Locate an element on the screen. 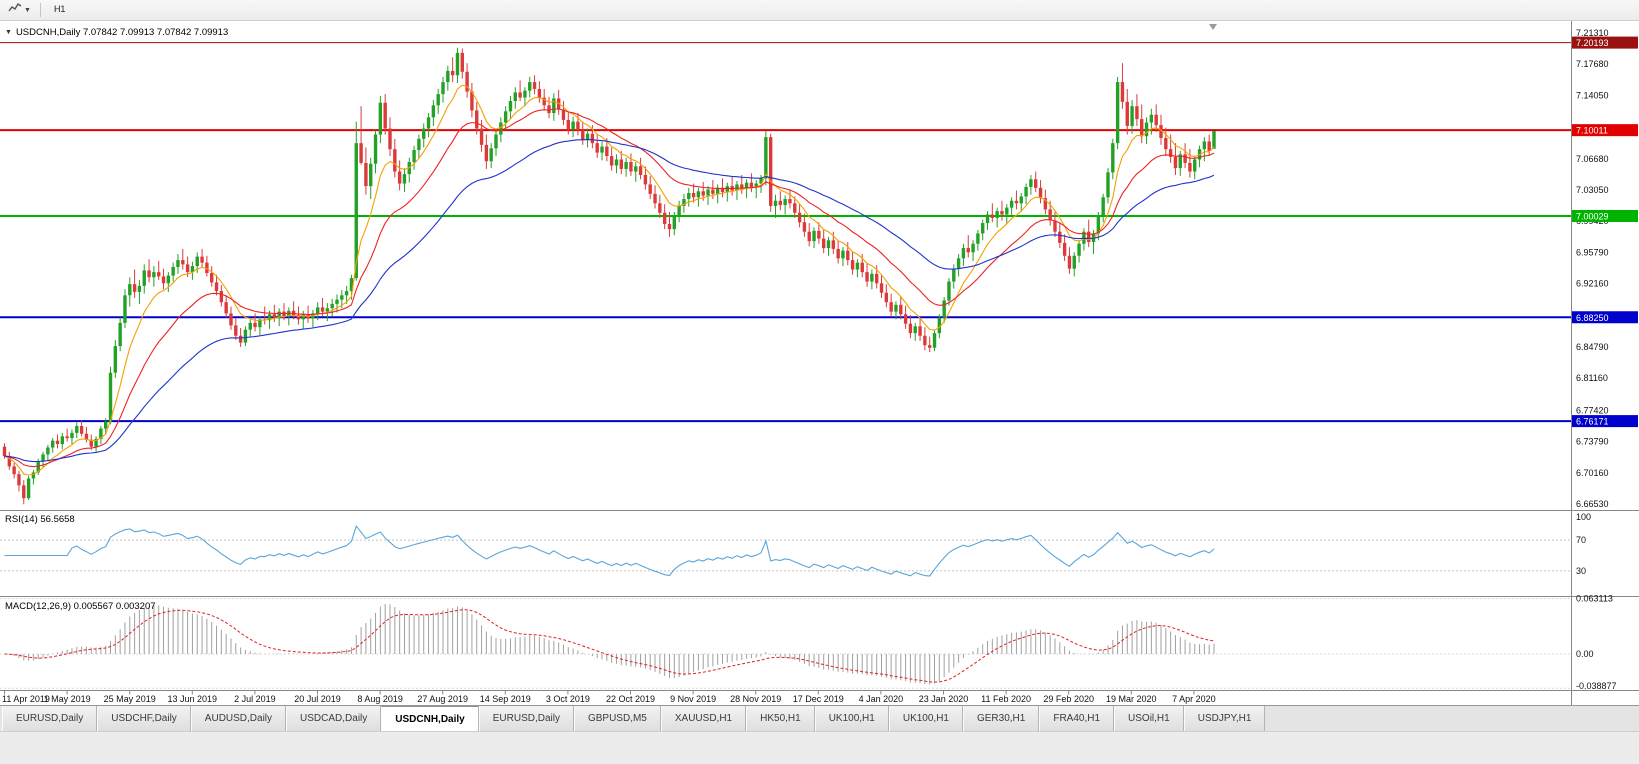 The image size is (1639, 764). svg-text: 7.00029 is located at coordinates (1592, 216).